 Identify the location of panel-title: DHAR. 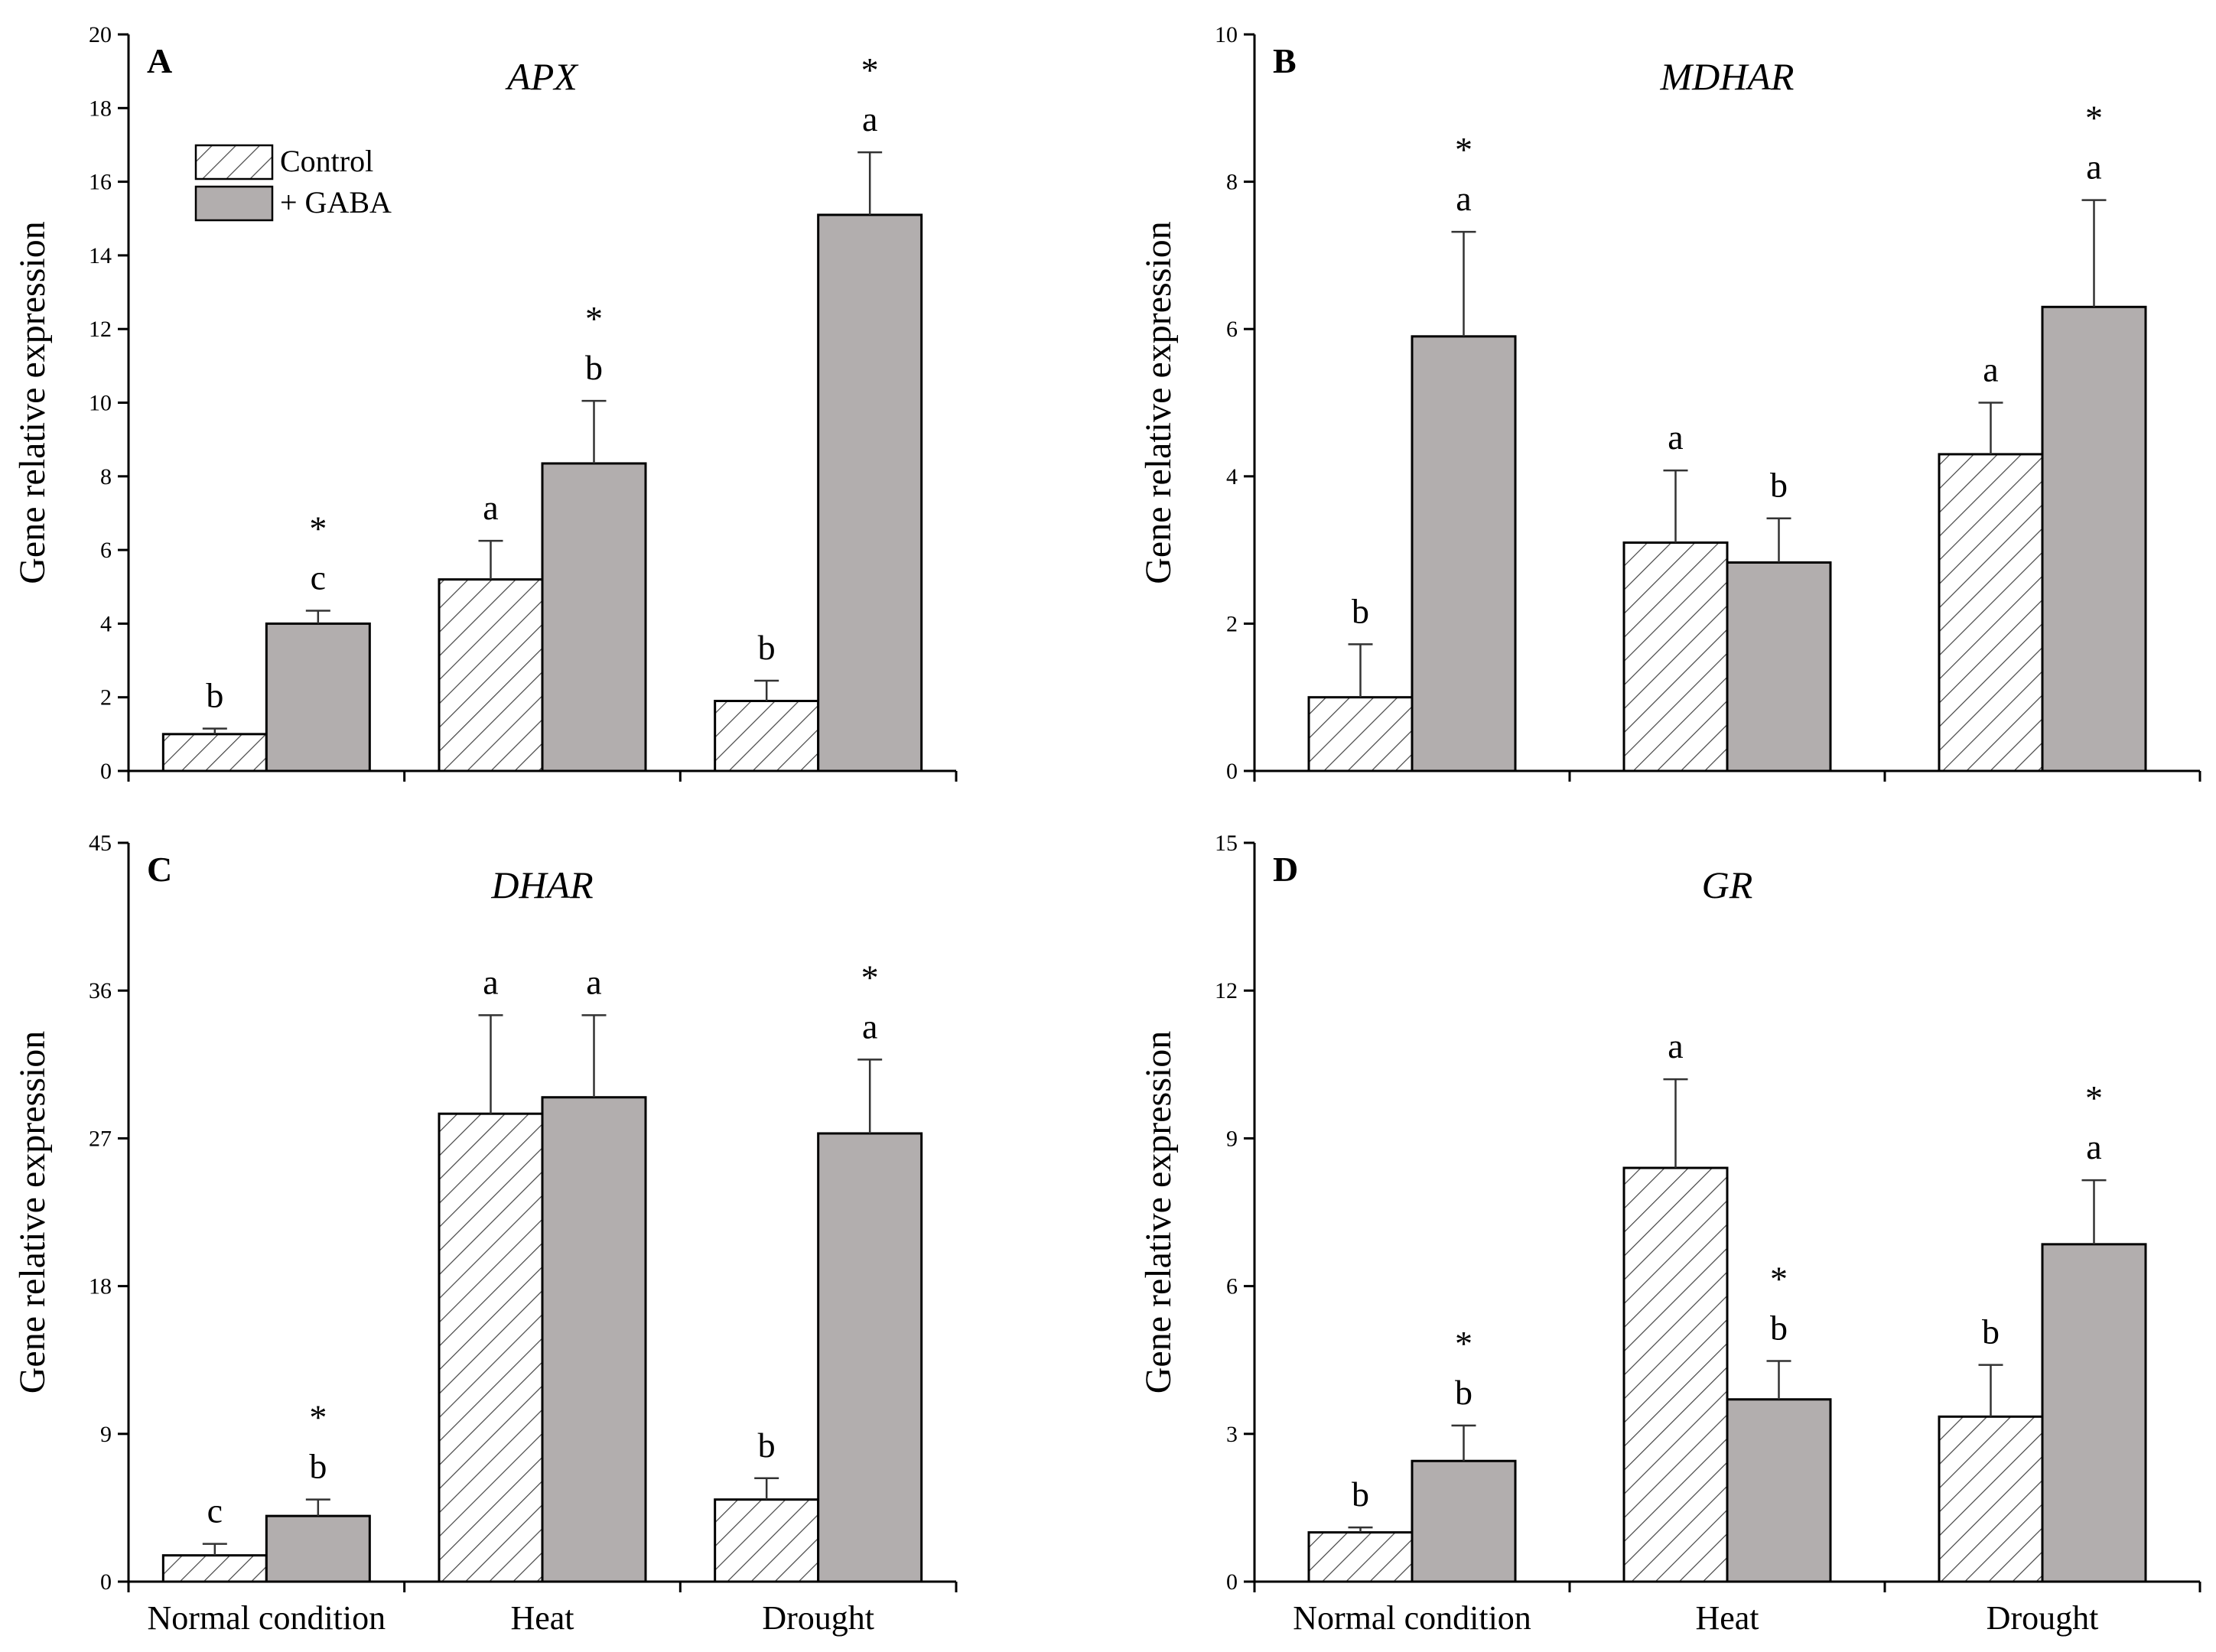
(541, 885).